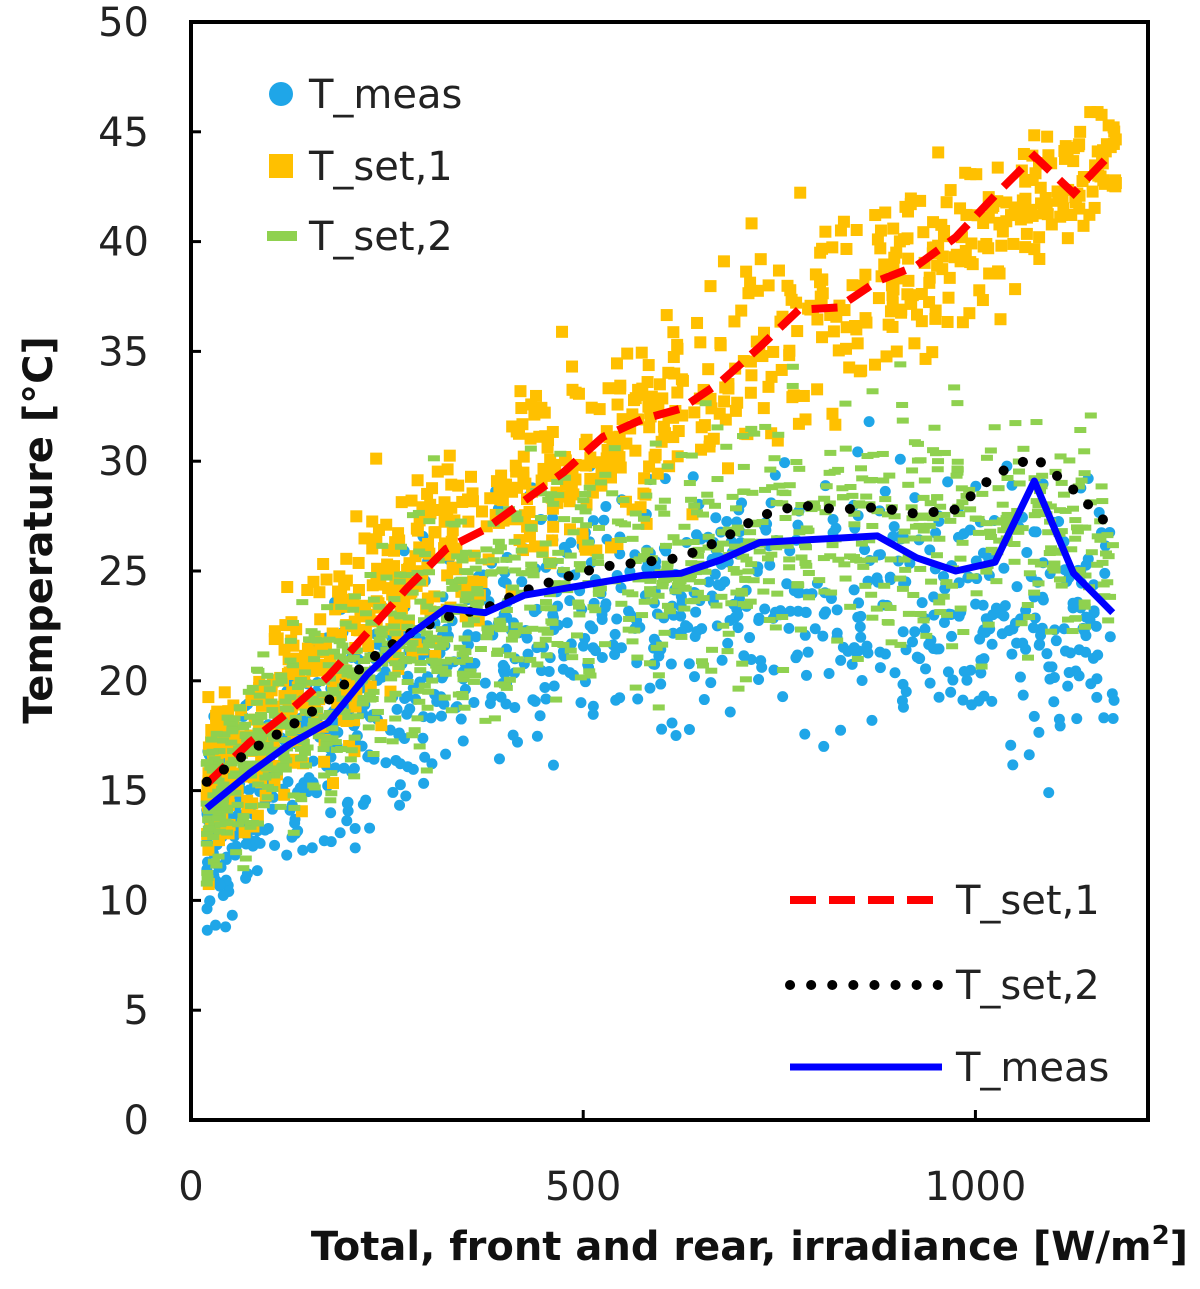 The height and width of the screenshot is (1289, 1200). What do you see at coordinates (123, 352) in the screenshot?
I see `y-tick-label: 35` at bounding box center [123, 352].